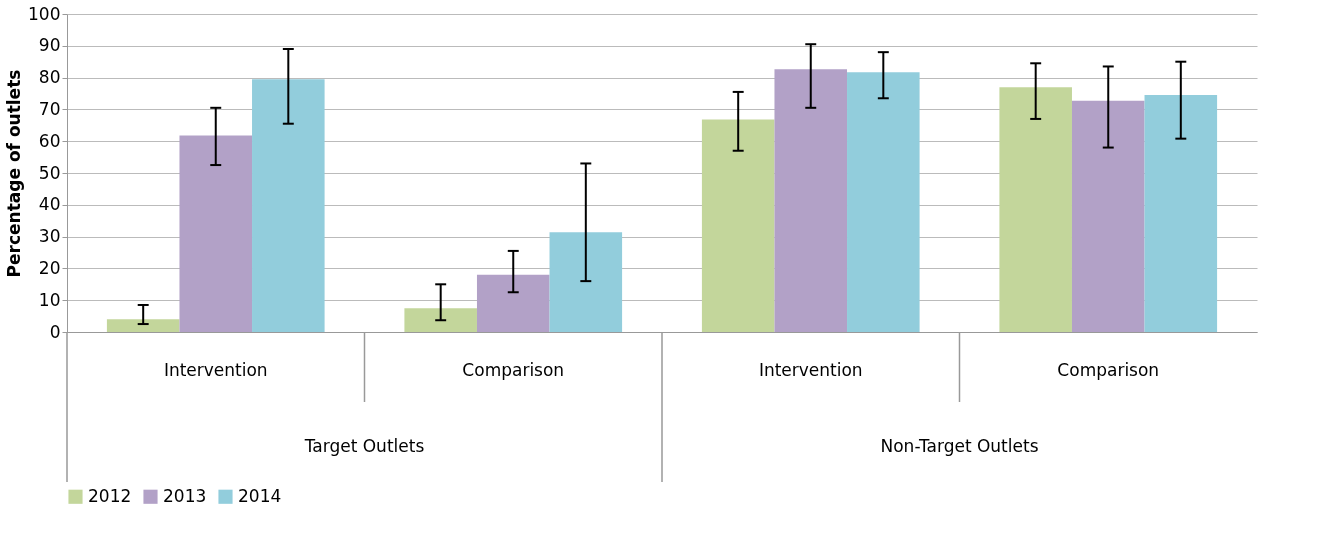 The height and width of the screenshot is (542, 1329). Describe the element at coordinates (49, 77) in the screenshot. I see `y-tick-label: 80` at that location.